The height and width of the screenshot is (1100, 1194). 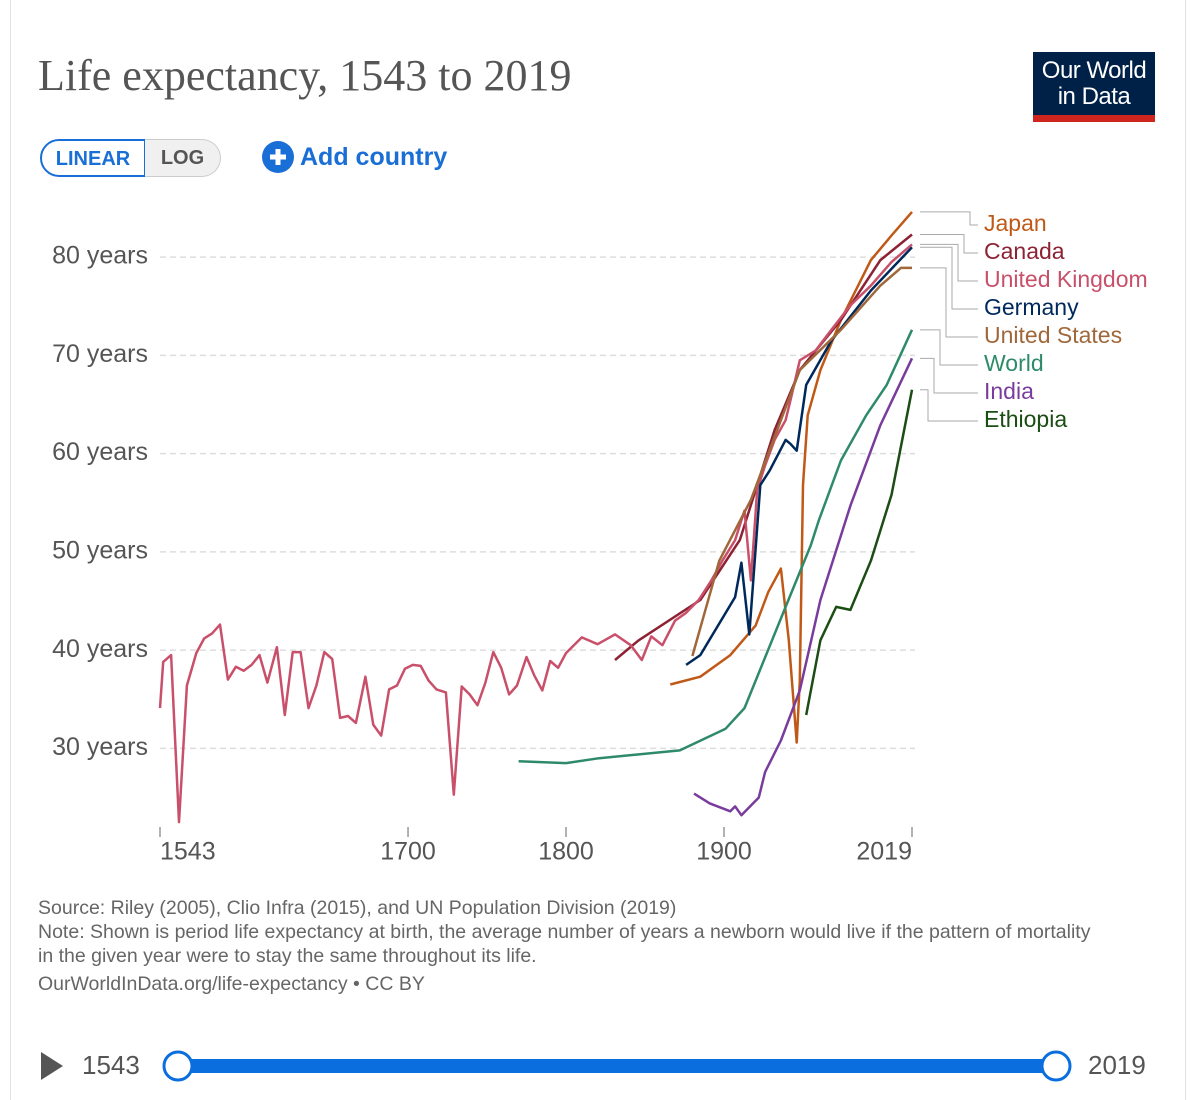 What do you see at coordinates (1117, 1065) in the screenshot?
I see `timeline-end: 2019` at bounding box center [1117, 1065].